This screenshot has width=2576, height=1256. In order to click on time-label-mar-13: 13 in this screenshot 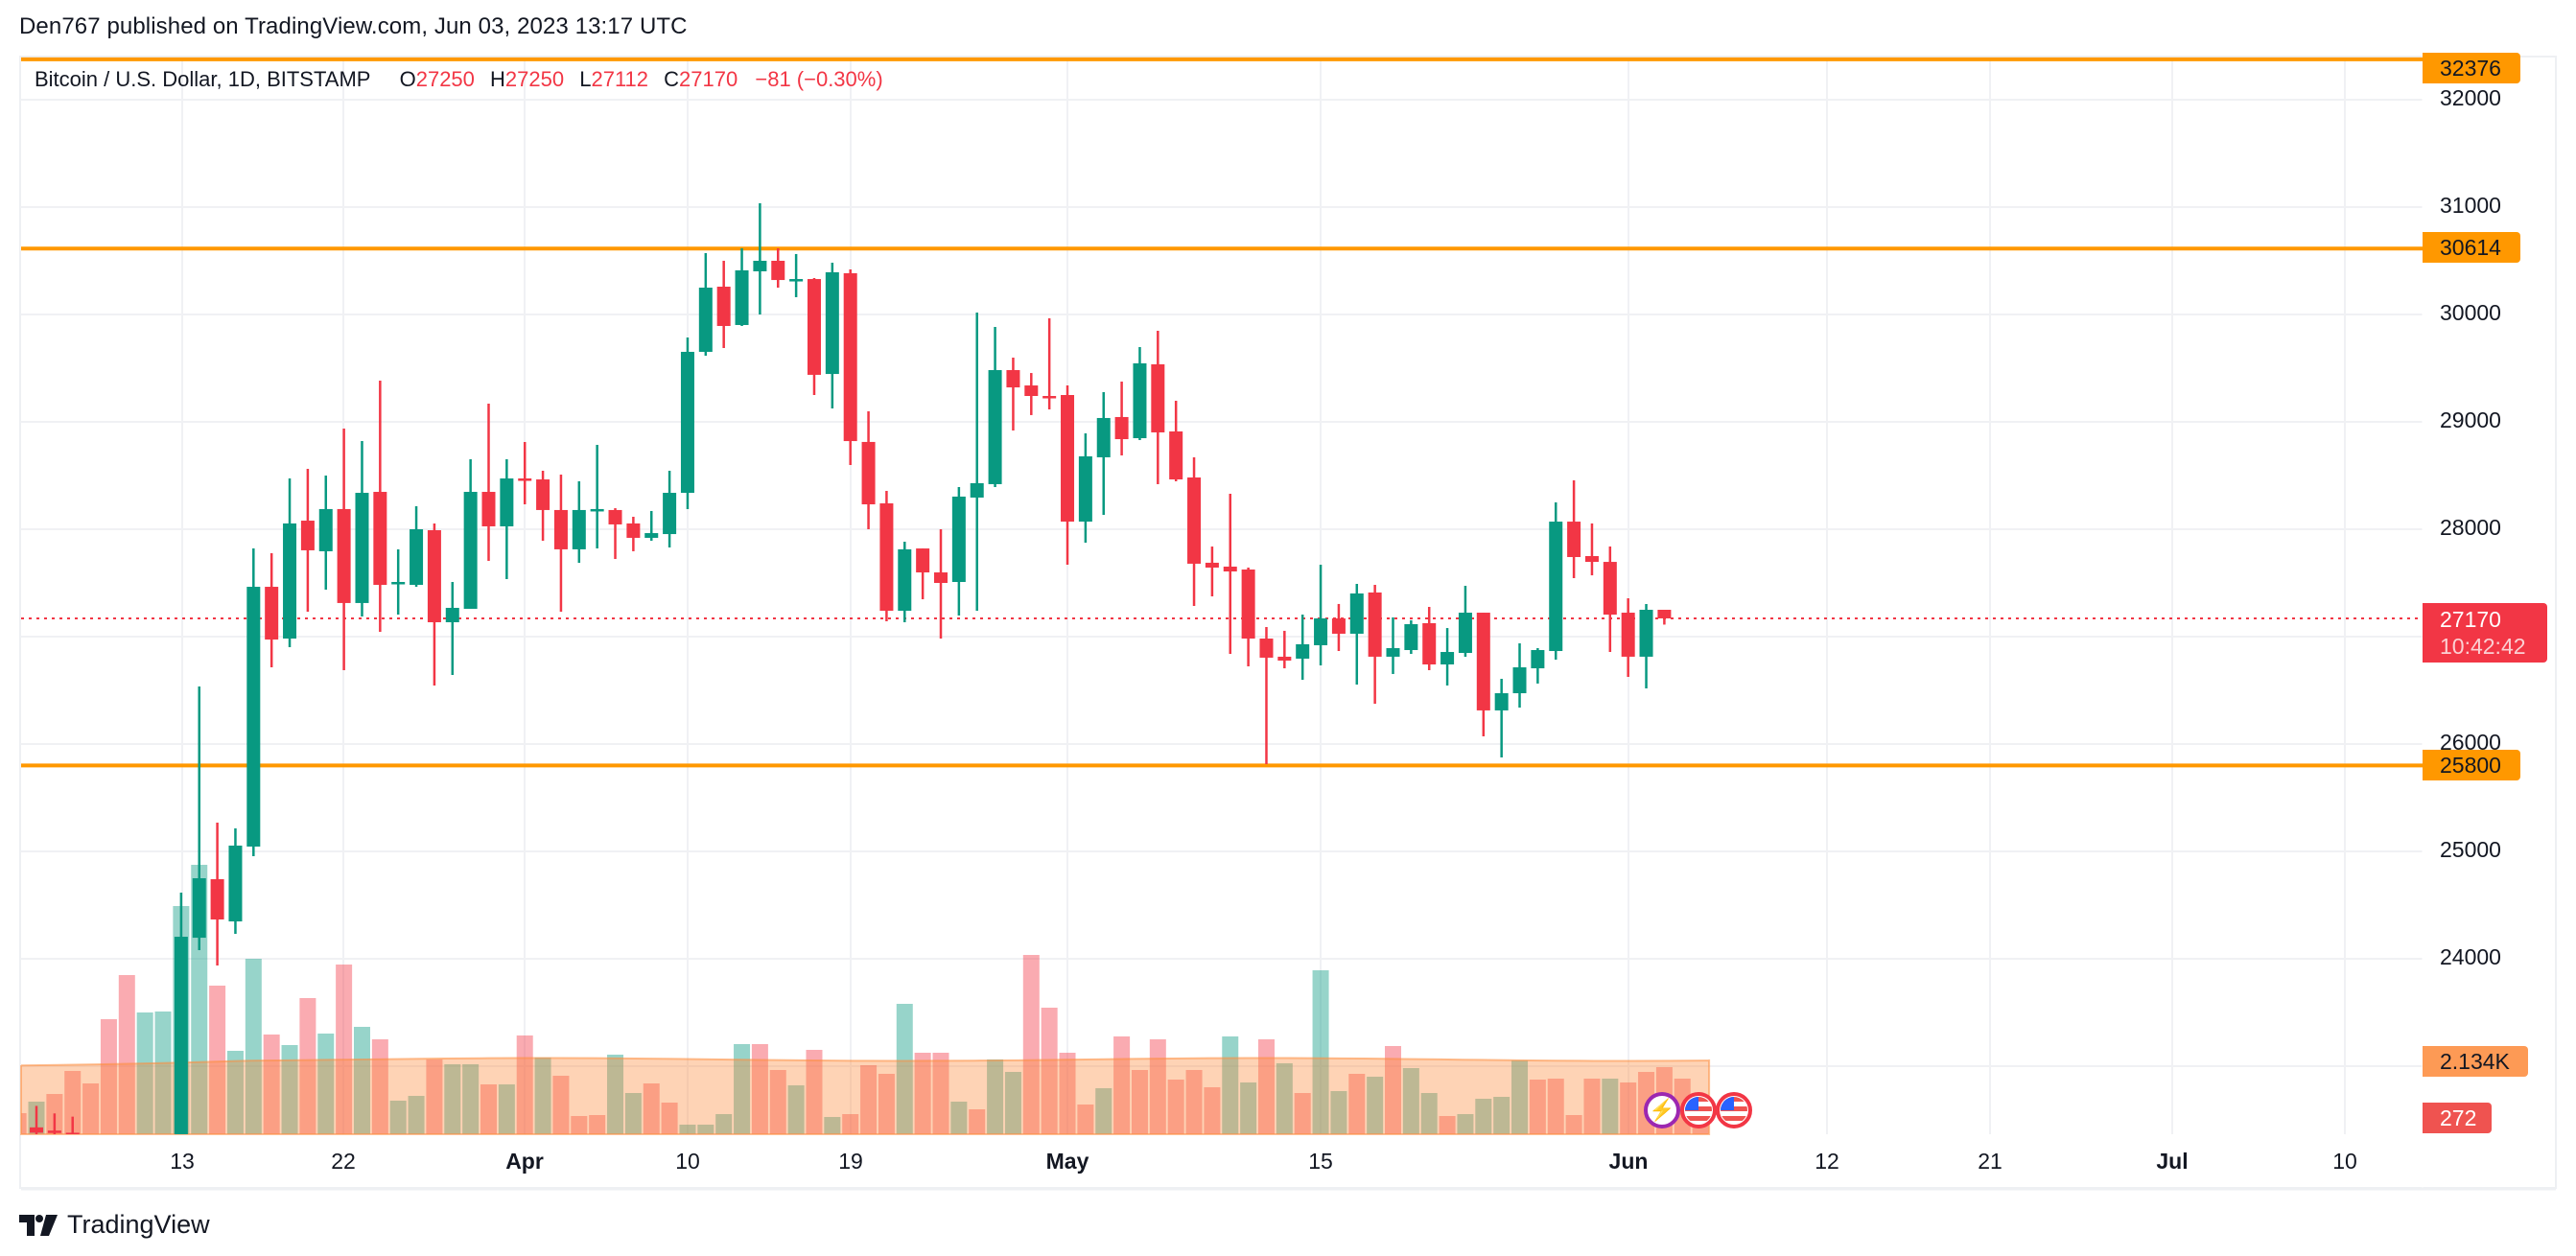, I will do `click(182, 1161)`.